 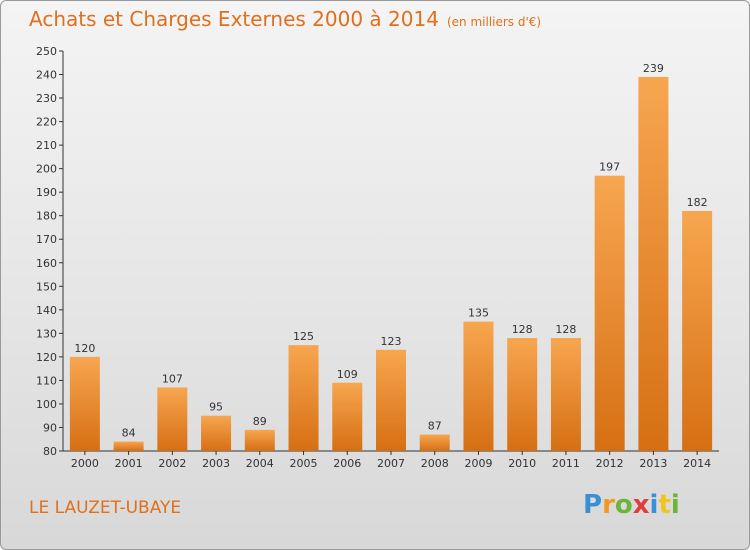 I want to click on logo-letter: o, so click(x=623, y=505).